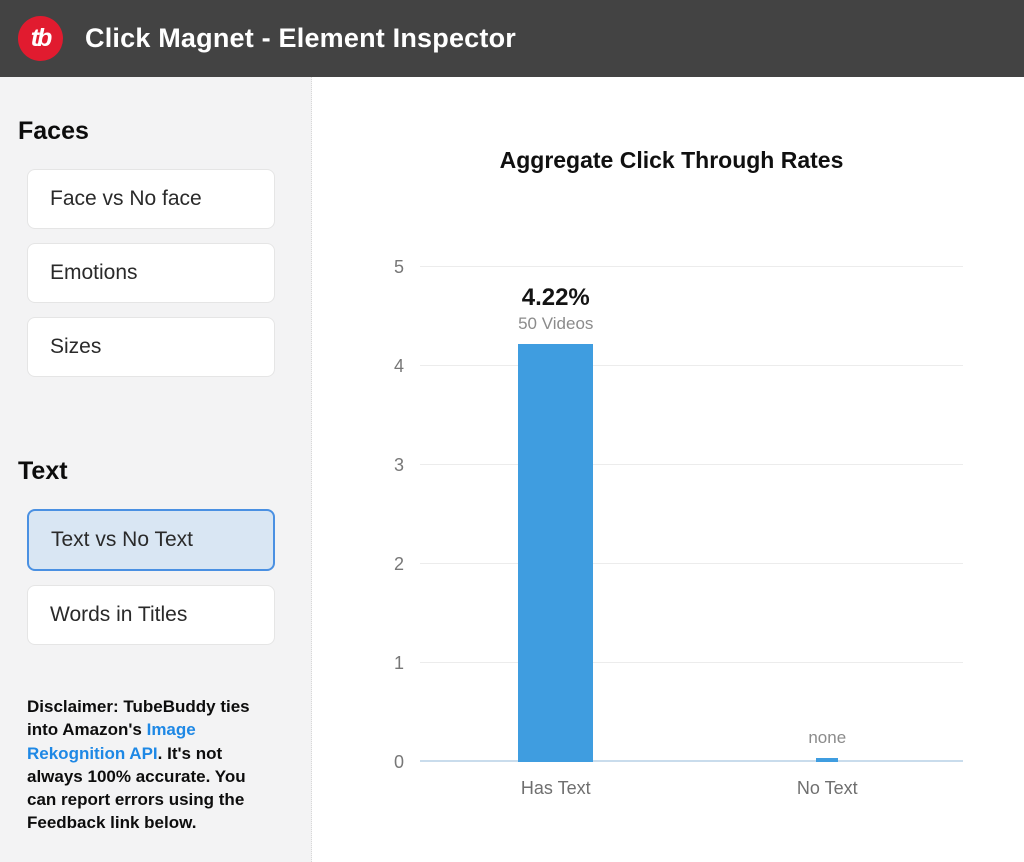 The height and width of the screenshot is (862, 1024). What do you see at coordinates (53, 131) in the screenshot?
I see `sidebar-section-heading-faces: Faces` at bounding box center [53, 131].